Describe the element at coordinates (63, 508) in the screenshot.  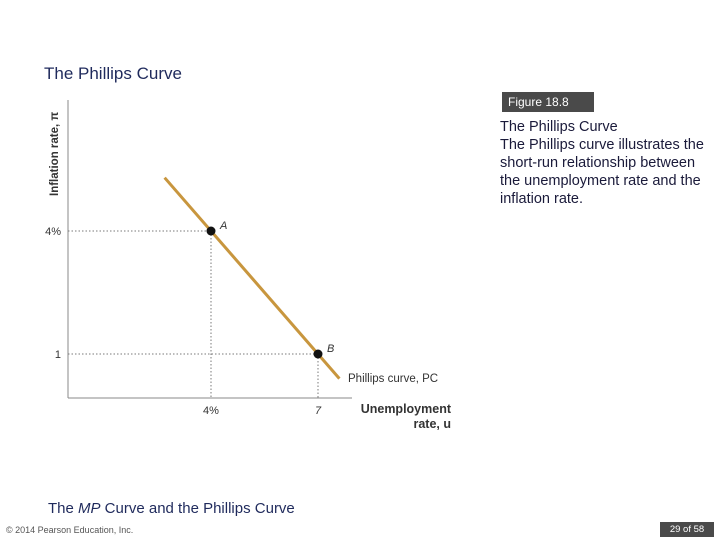
I see `subtitle-pre: The` at that location.